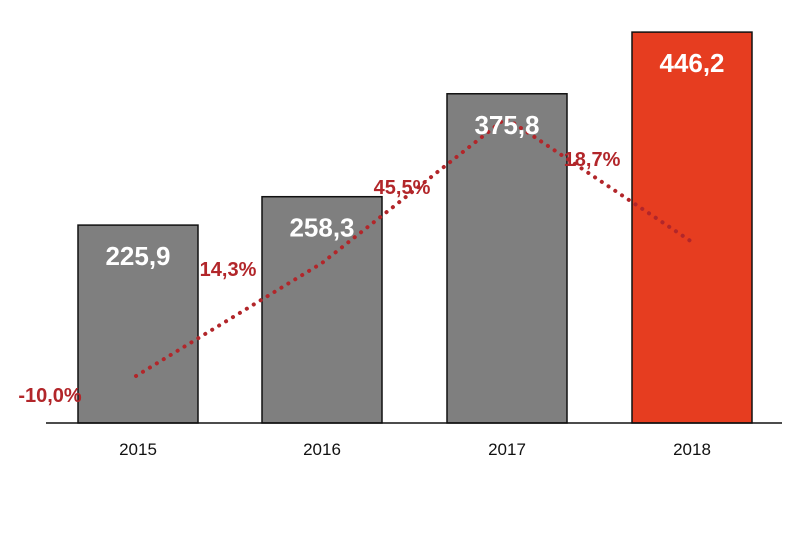 Image resolution: width=800 pixels, height=533 pixels. Describe the element at coordinates (50, 396) in the screenshot. I see `growth-label: -10,0%` at that location.